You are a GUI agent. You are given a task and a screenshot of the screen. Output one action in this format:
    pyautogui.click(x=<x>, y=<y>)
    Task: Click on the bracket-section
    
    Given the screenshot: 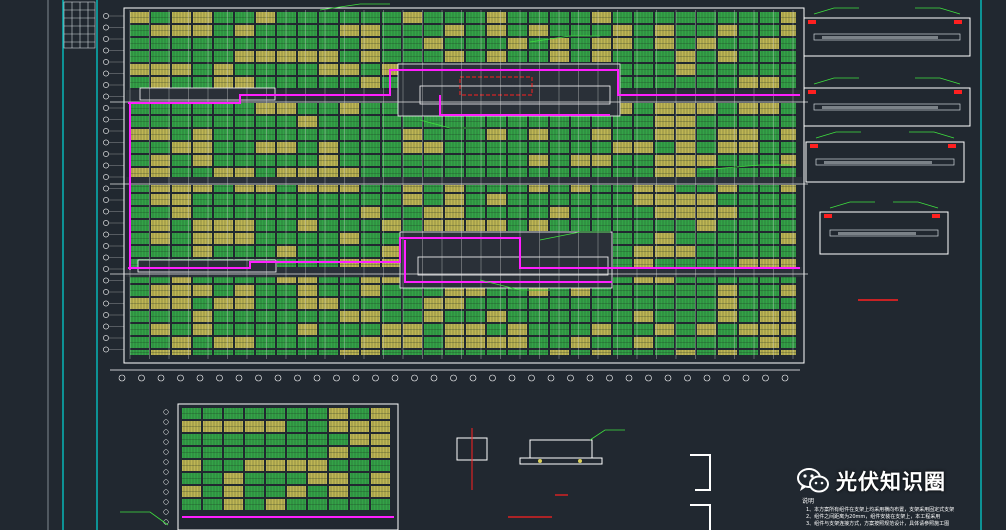 What is the action you would take?
    pyautogui.click(x=561, y=461)
    